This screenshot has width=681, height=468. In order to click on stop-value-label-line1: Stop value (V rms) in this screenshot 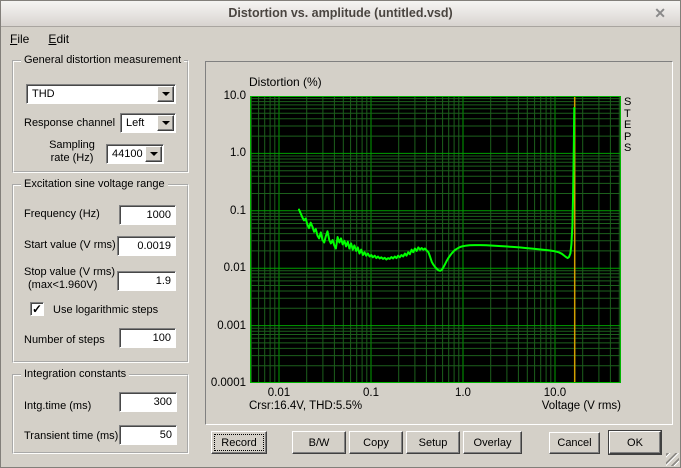, I will do `click(70, 272)`.